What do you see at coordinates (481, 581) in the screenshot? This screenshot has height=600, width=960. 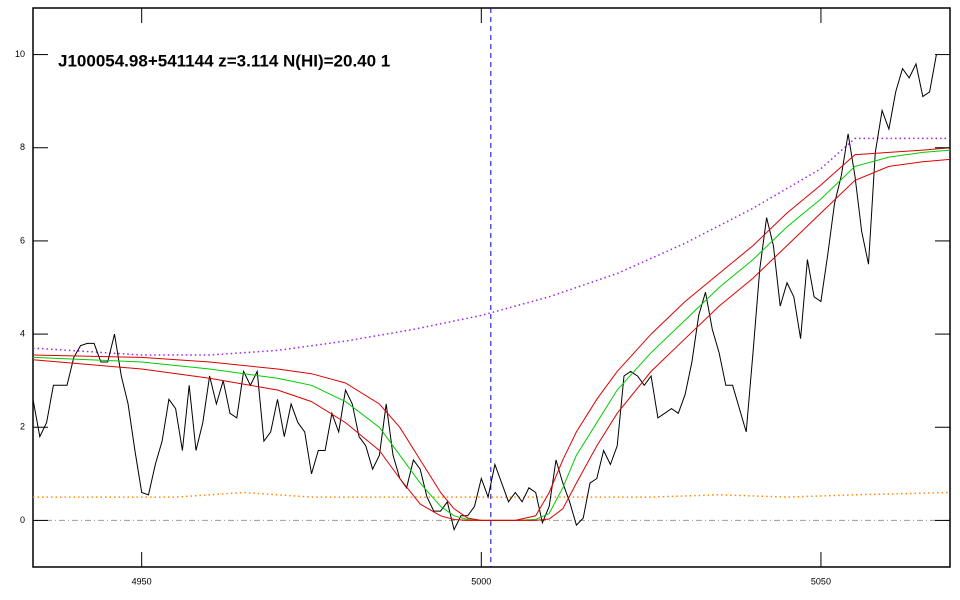 I see `x-tick-label: 5000` at bounding box center [481, 581].